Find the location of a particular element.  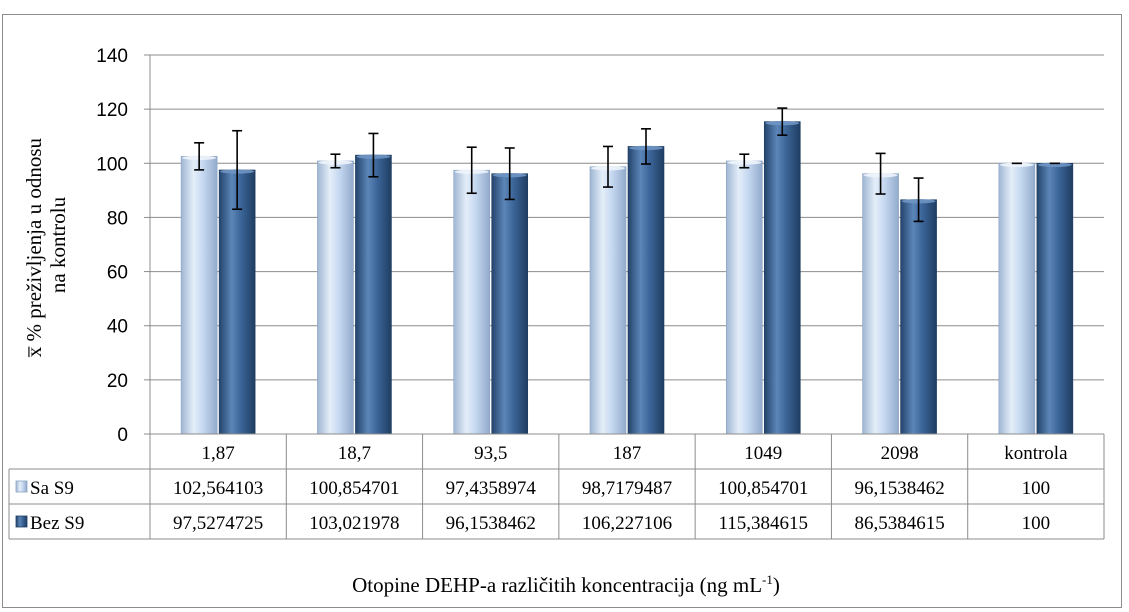

y-axis-label: x̅ % preživljenja u odnosu na kontrolu is located at coordinates (46, 245).